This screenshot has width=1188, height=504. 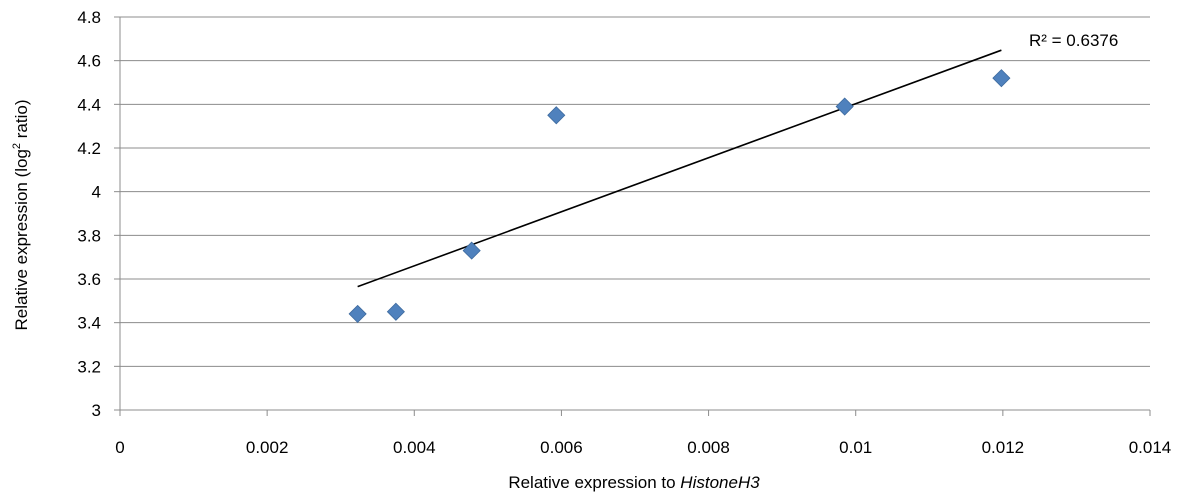 I want to click on y-tick-label: 4, so click(x=96, y=192).